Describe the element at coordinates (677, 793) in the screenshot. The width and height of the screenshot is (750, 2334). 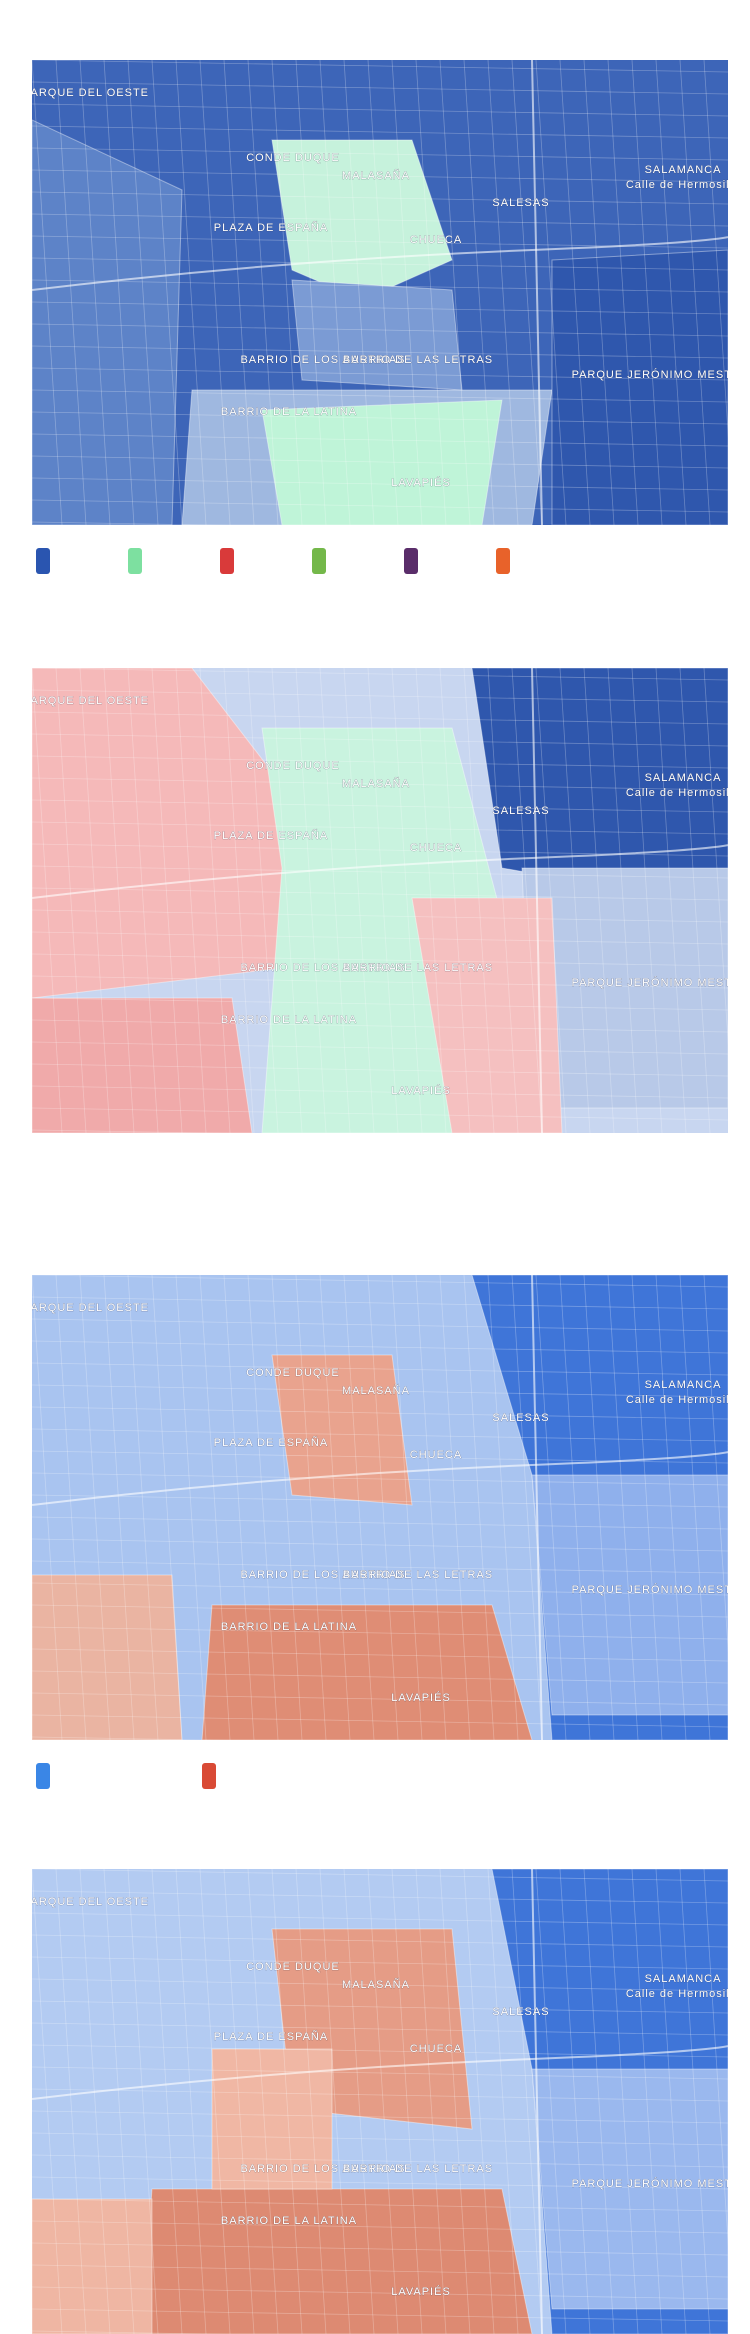
I see `place-label: Calle de Hermosilla` at that location.